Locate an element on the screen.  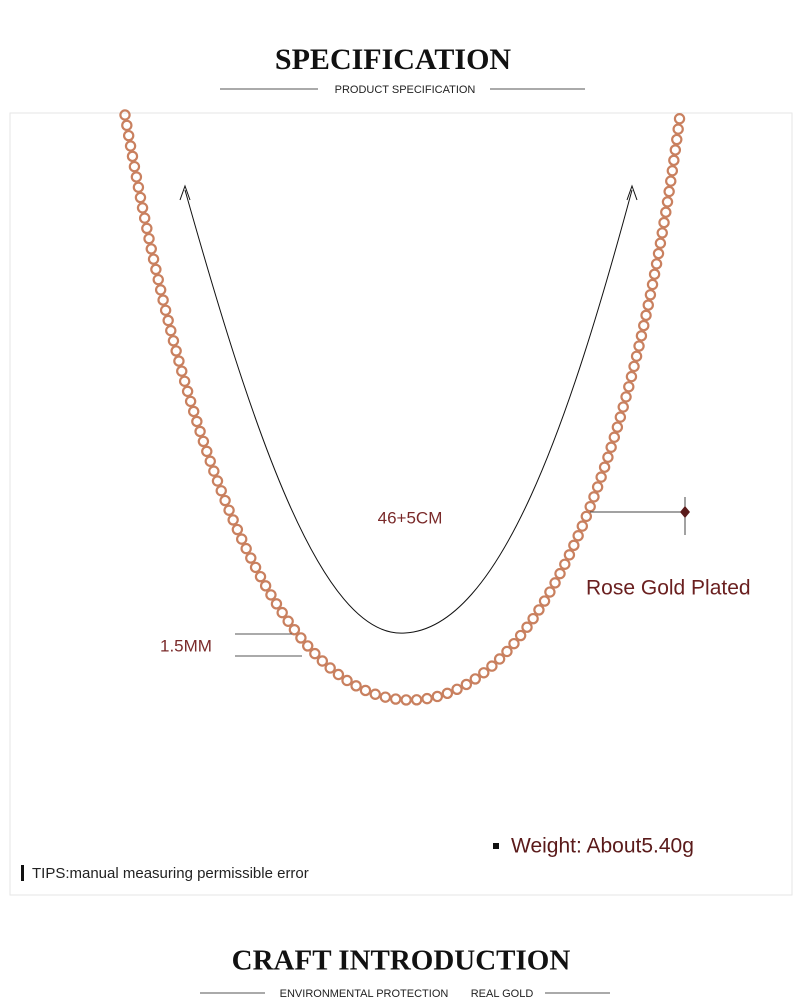
footer-subtitle: ENVIRONMENTAL PROTECTION is located at coordinates (364, 994).